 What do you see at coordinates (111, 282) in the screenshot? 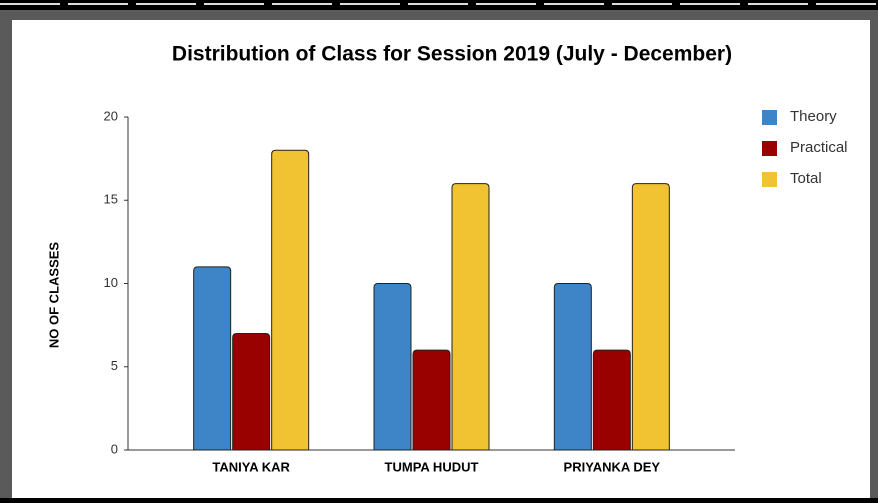
I see `y-tick-label: 10` at bounding box center [111, 282].